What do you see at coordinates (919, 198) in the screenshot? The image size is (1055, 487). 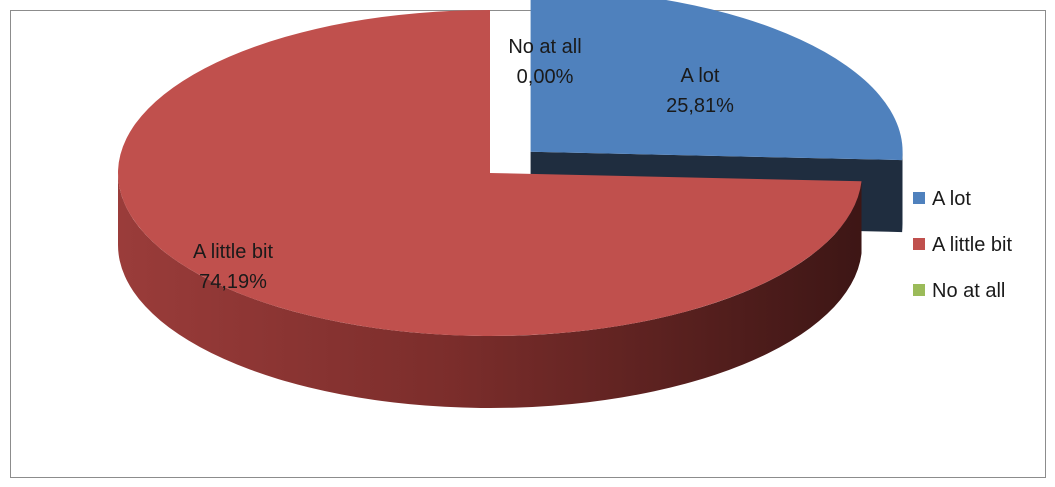 I see `legend-swatch-a-lot` at bounding box center [919, 198].